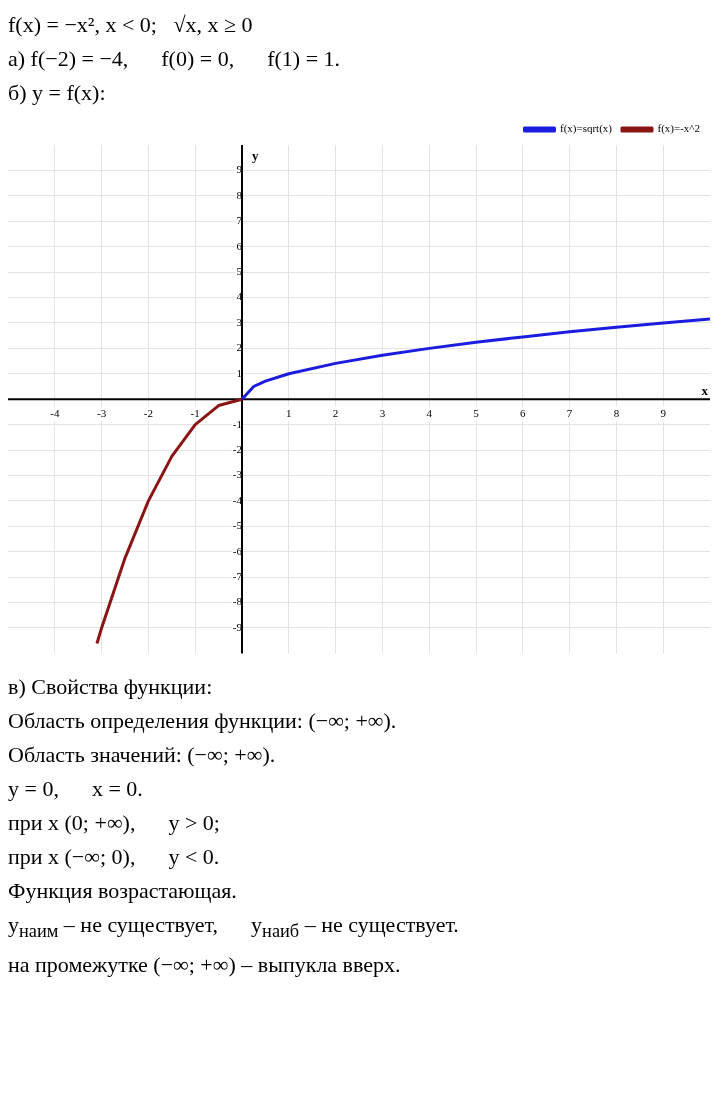  Describe the element at coordinates (102, 412) in the screenshot. I see `x-tick-label: -3` at that location.